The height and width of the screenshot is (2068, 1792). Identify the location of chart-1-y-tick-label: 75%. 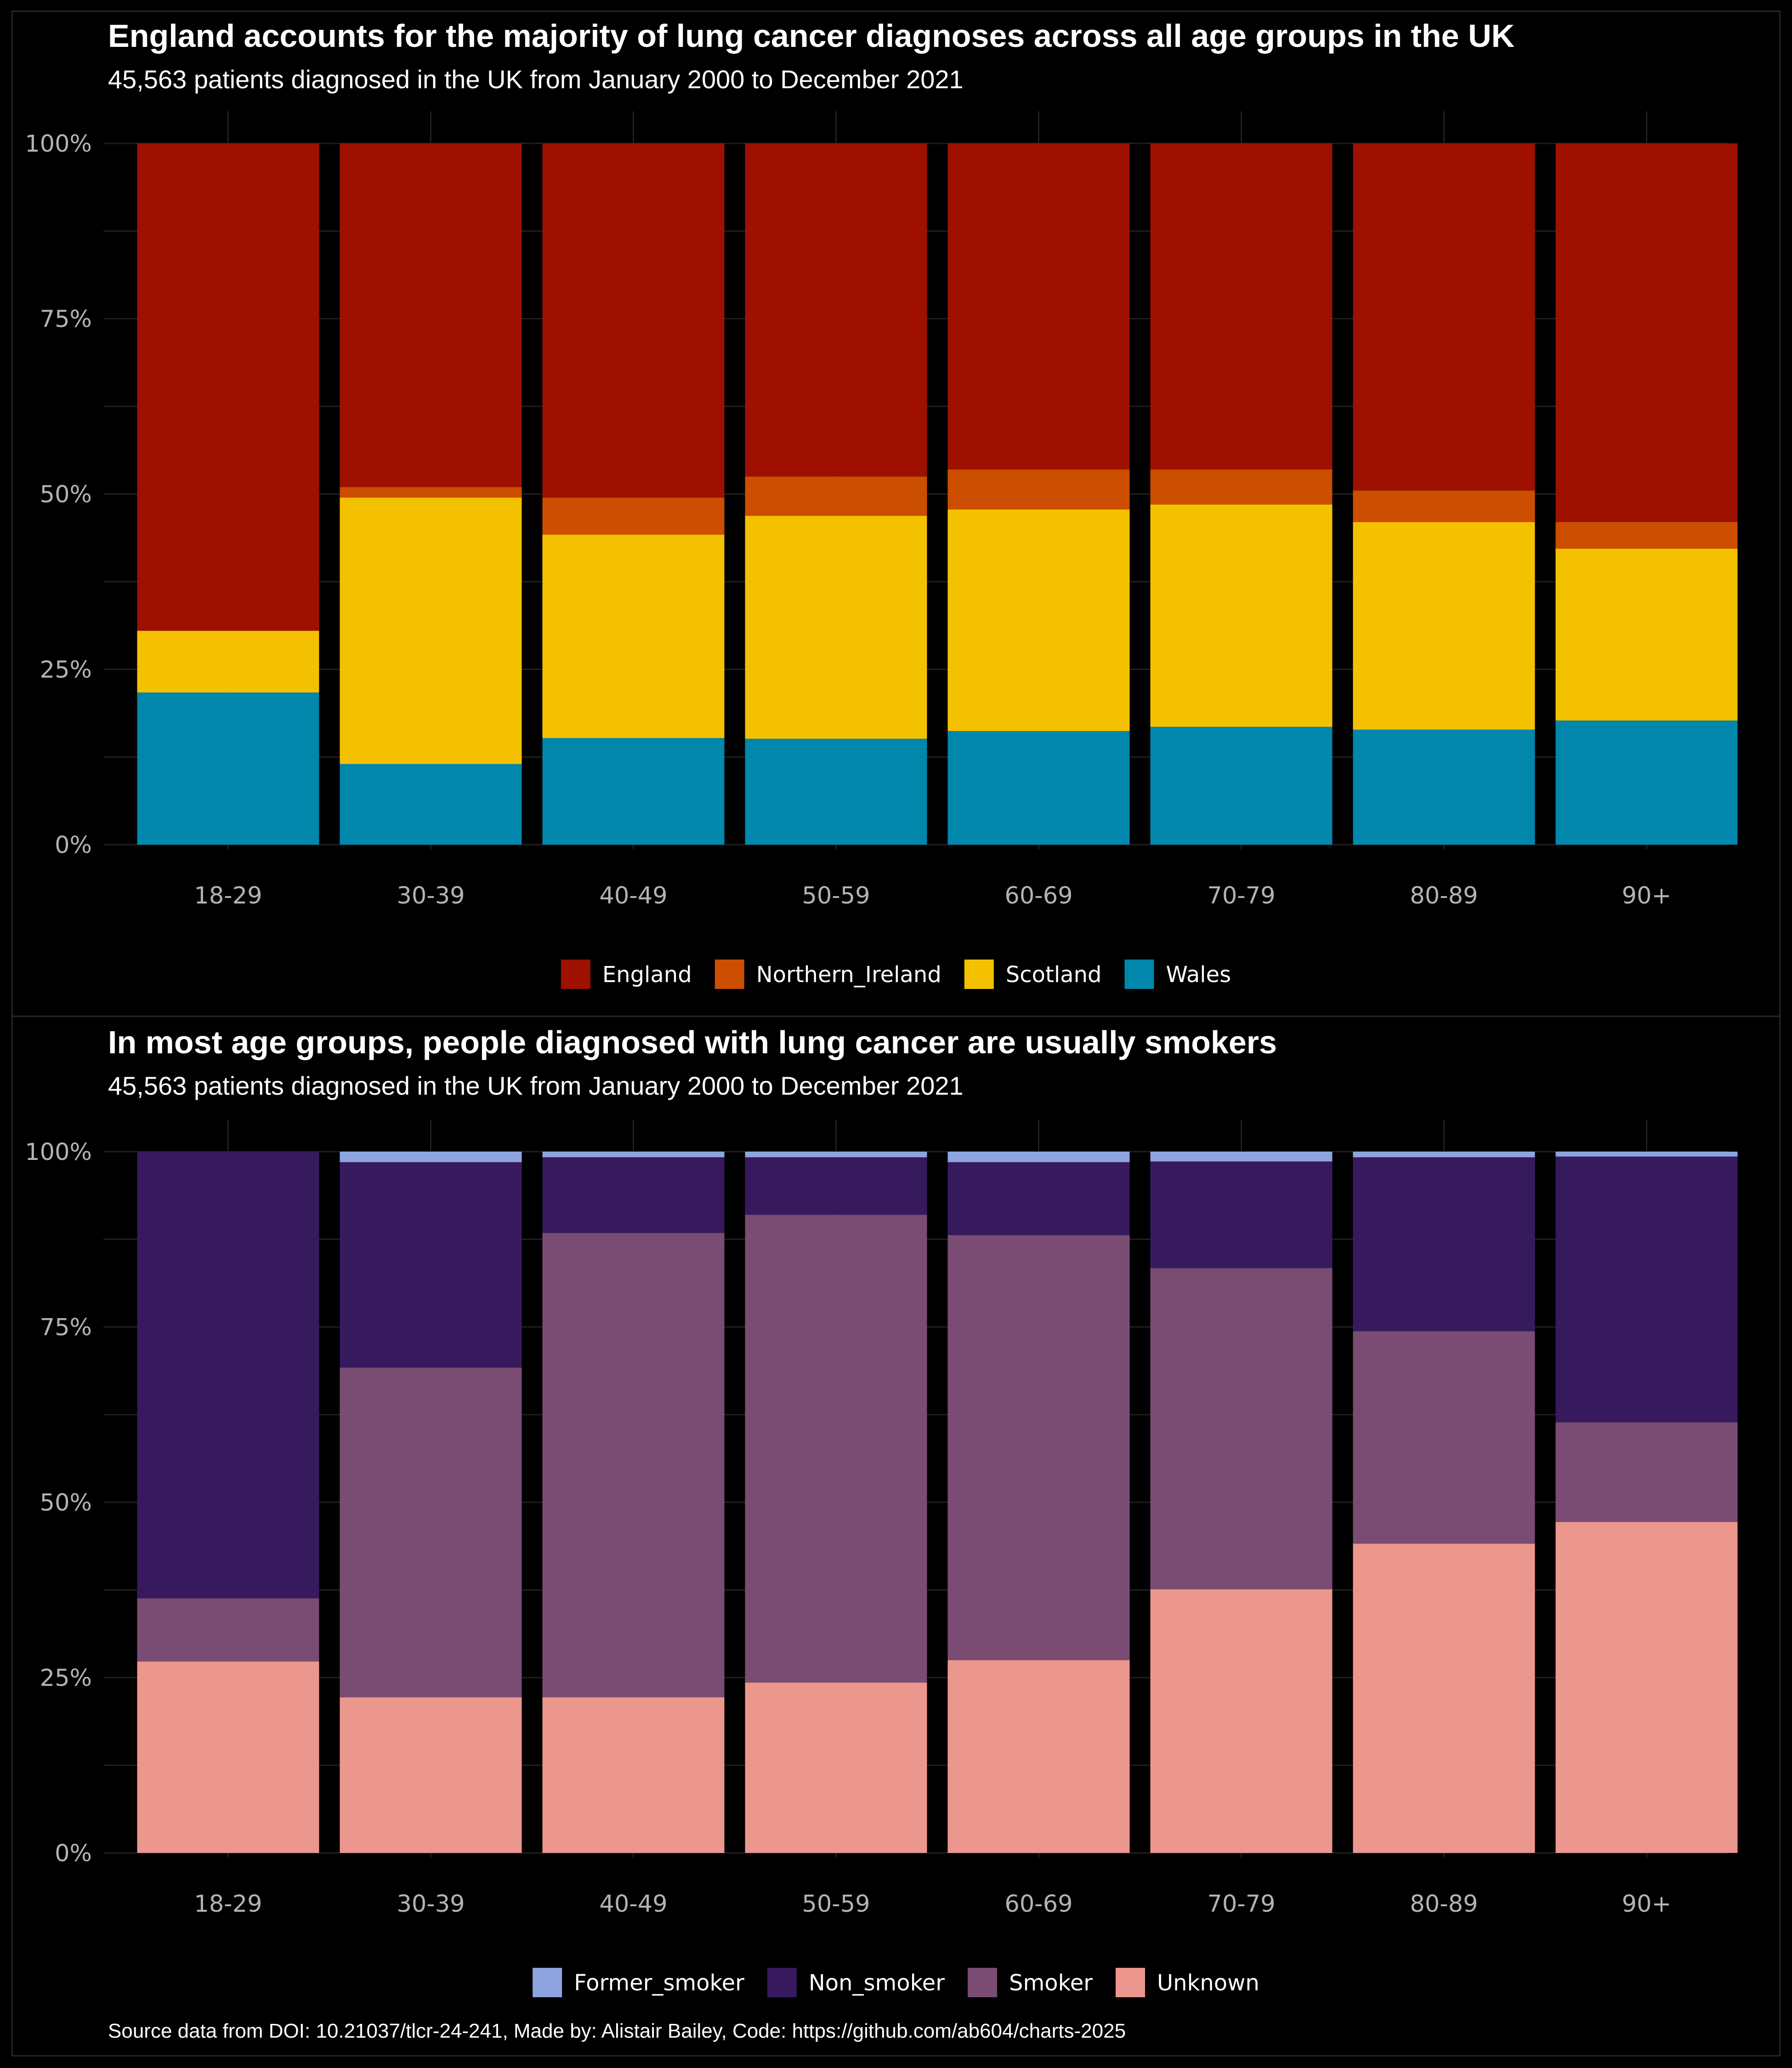
(66, 319).